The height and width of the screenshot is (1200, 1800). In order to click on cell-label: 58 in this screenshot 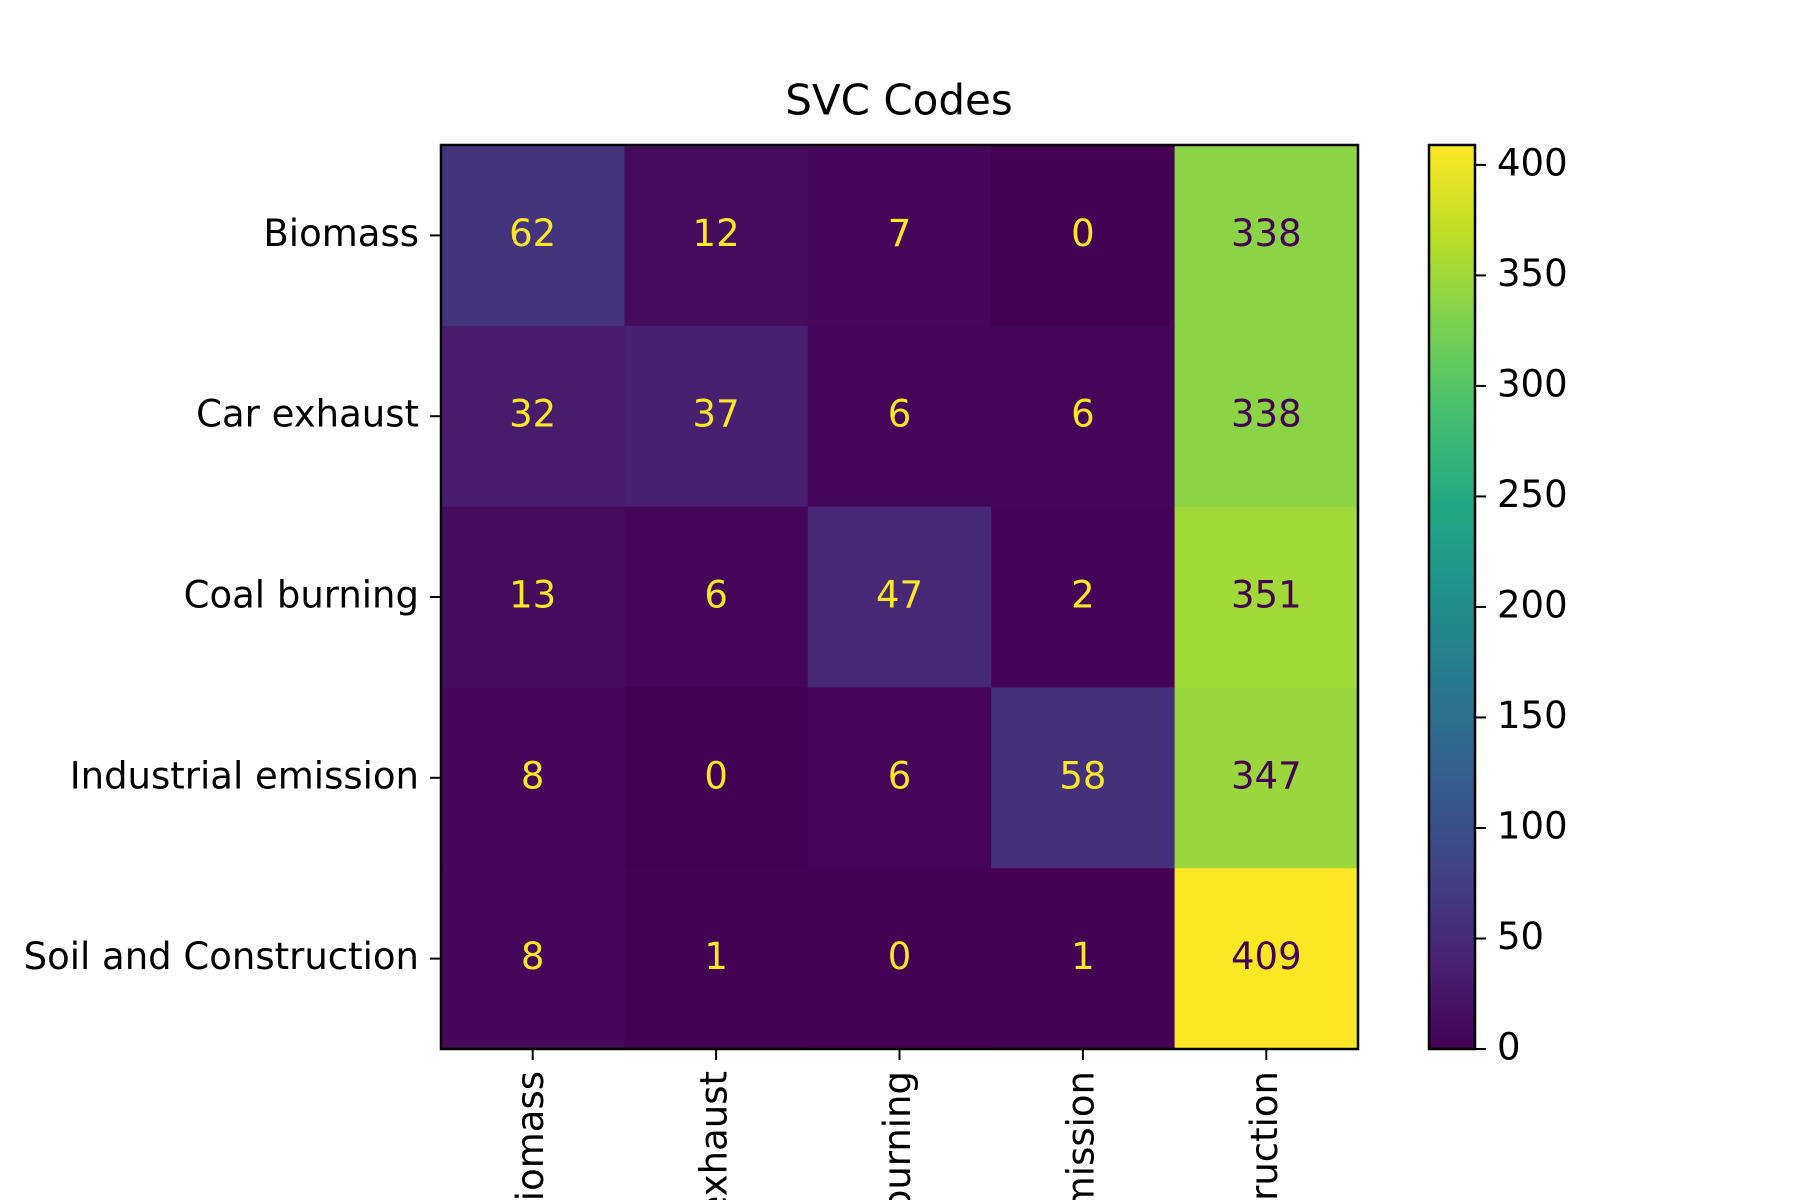, I will do `click(1082, 775)`.